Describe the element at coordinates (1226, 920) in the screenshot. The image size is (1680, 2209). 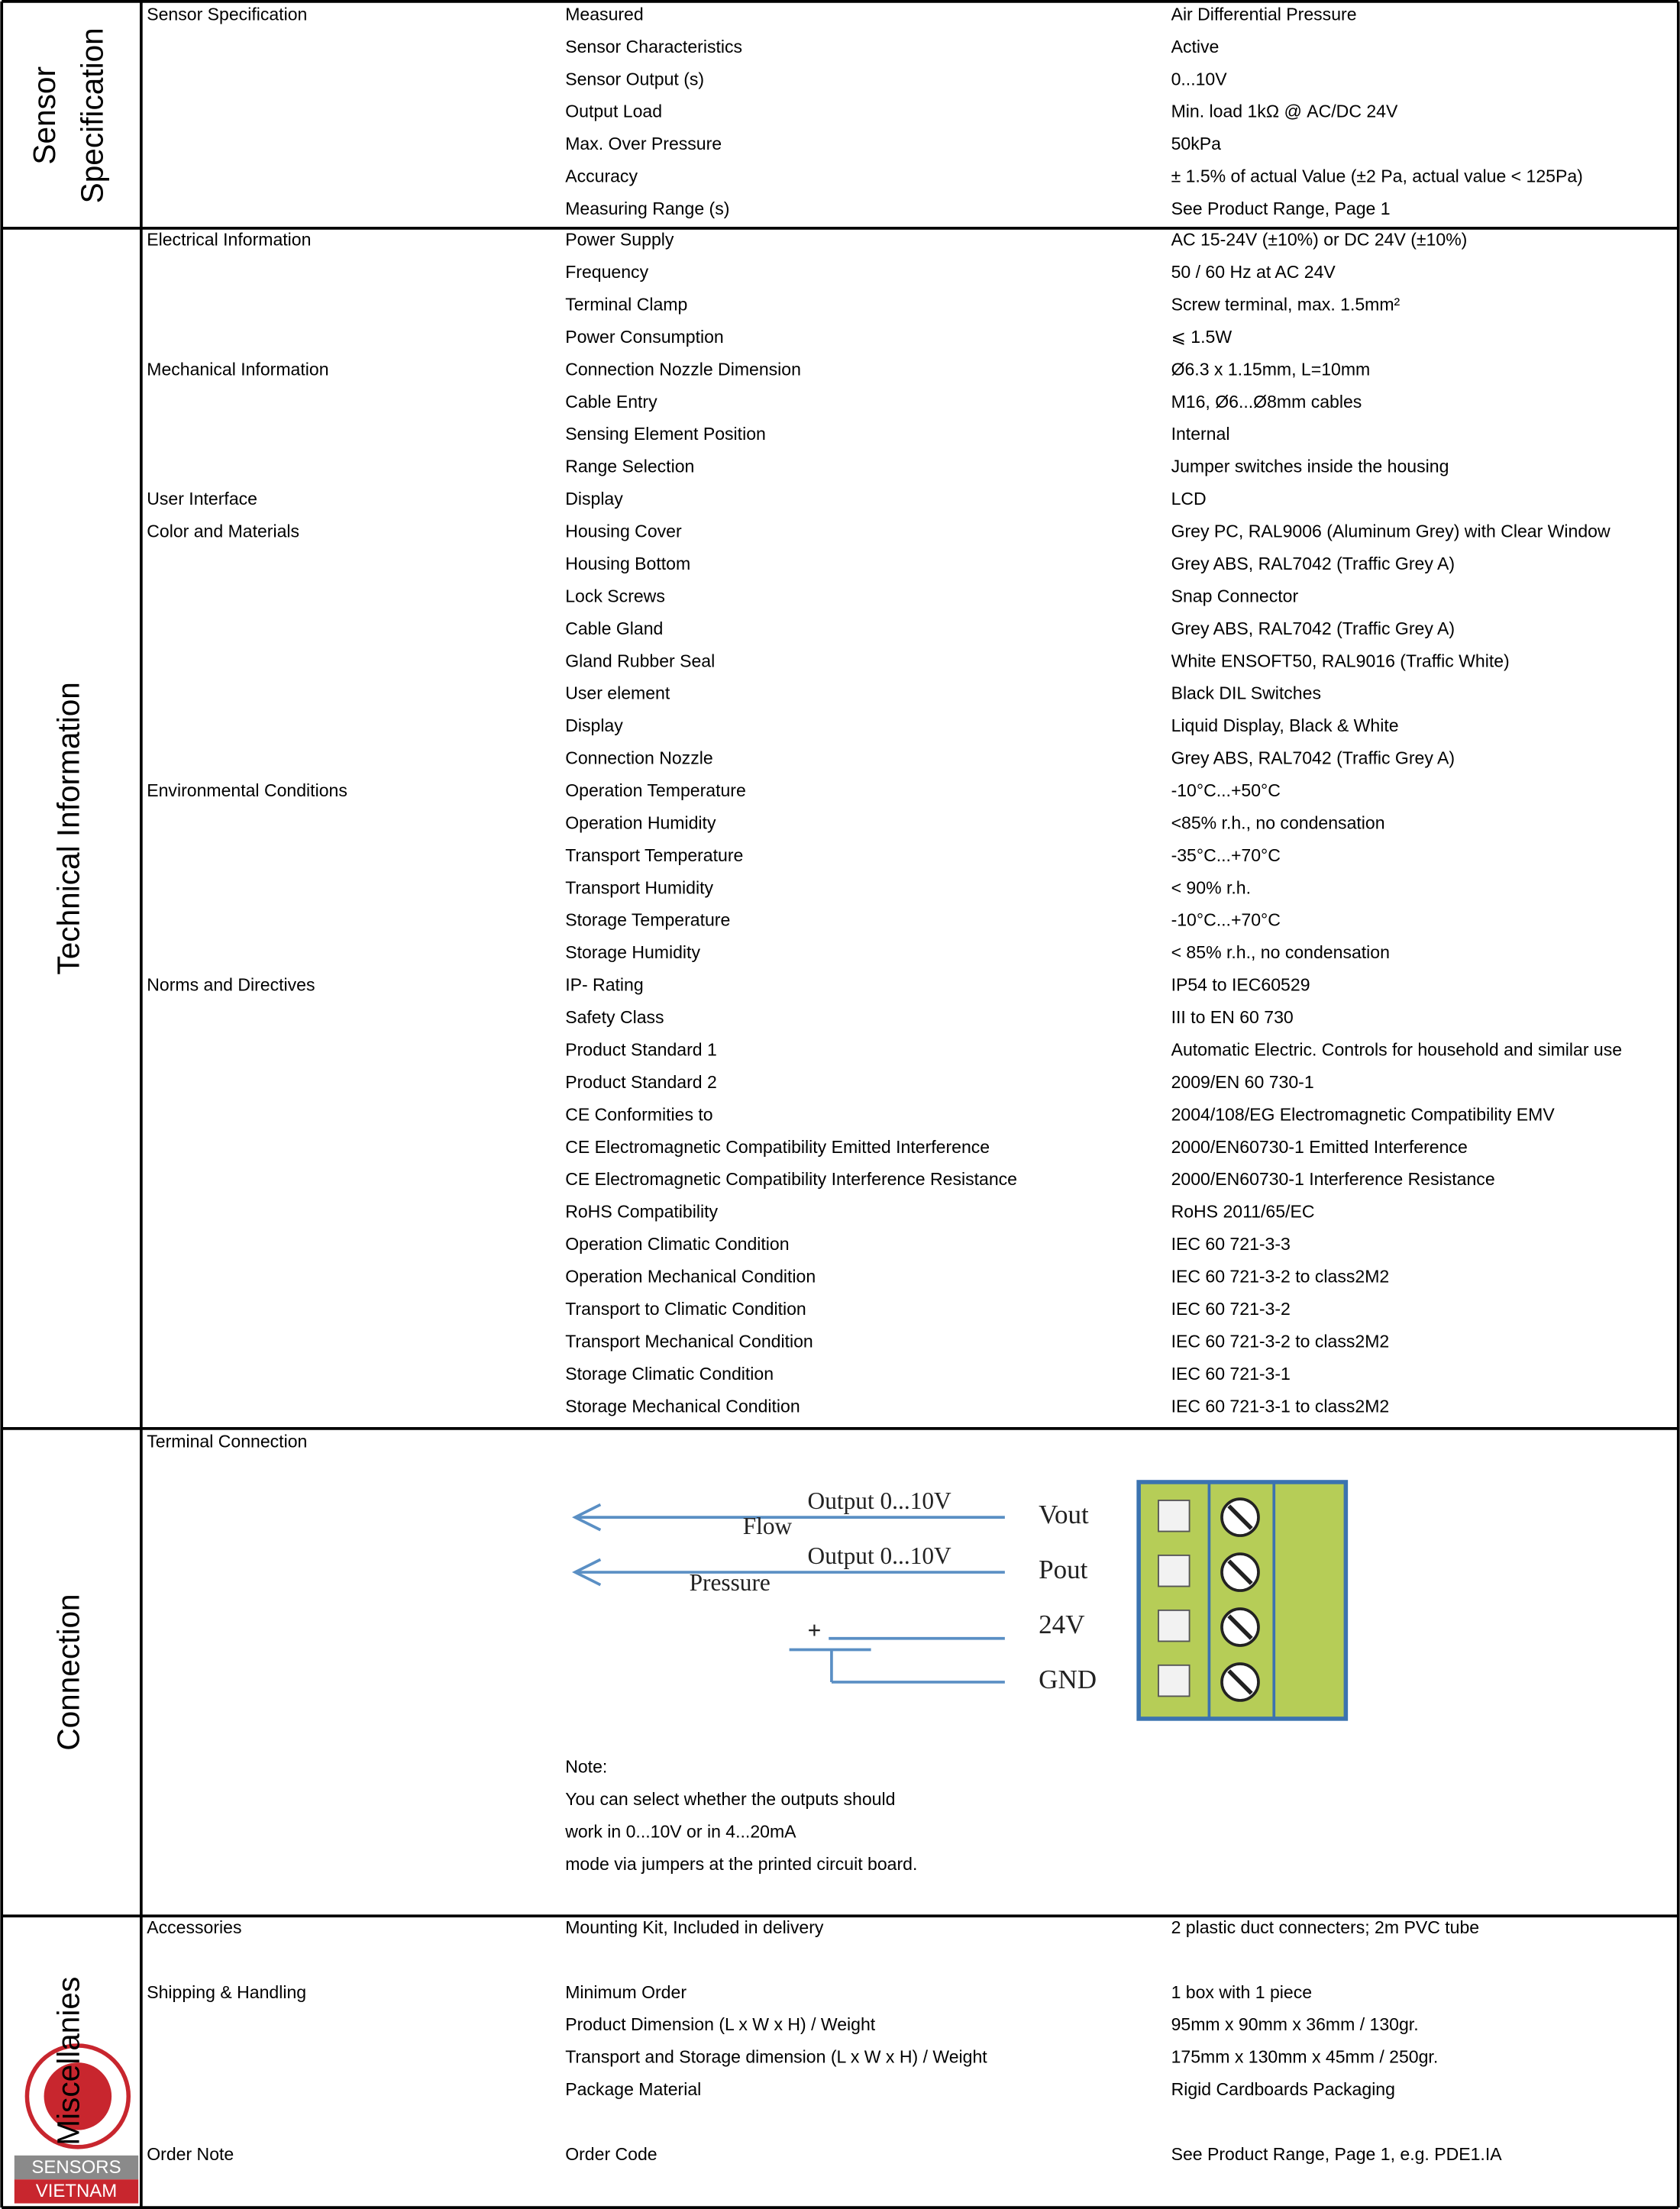
I see `value: -10°C...+70°C` at that location.